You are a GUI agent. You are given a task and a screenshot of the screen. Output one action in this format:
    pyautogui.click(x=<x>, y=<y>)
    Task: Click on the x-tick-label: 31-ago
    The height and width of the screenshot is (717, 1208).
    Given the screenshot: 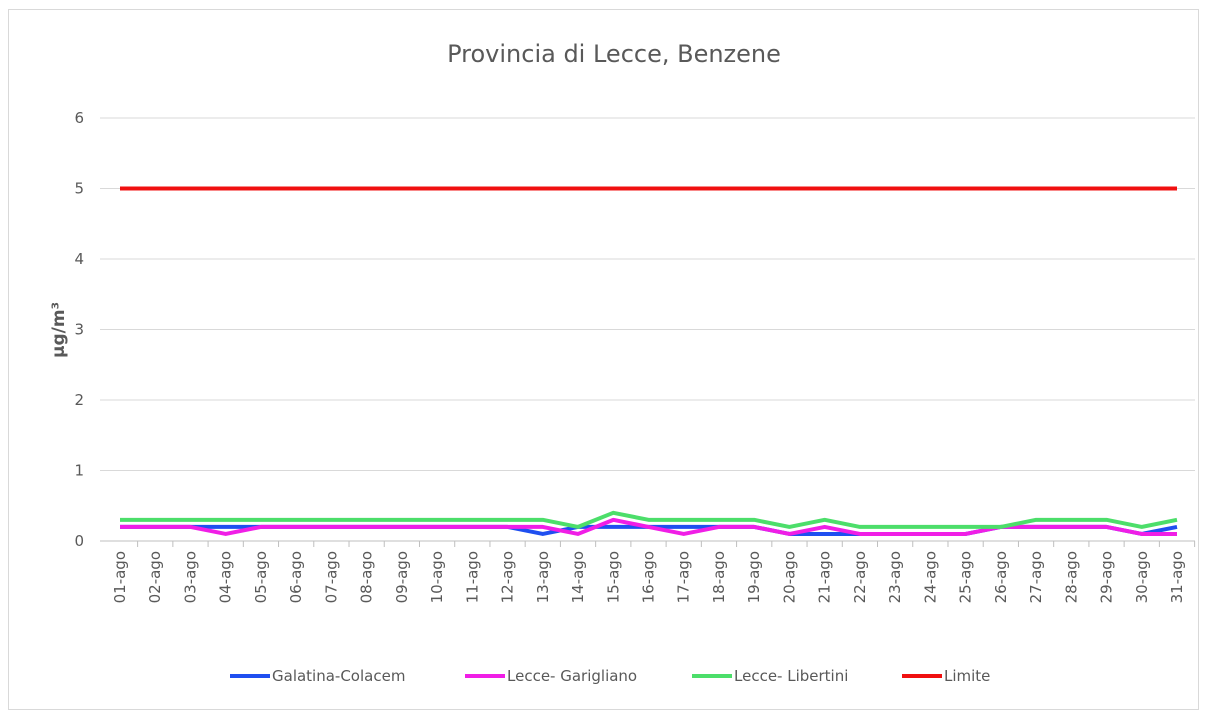 What is the action you would take?
    pyautogui.click(x=1177, y=577)
    